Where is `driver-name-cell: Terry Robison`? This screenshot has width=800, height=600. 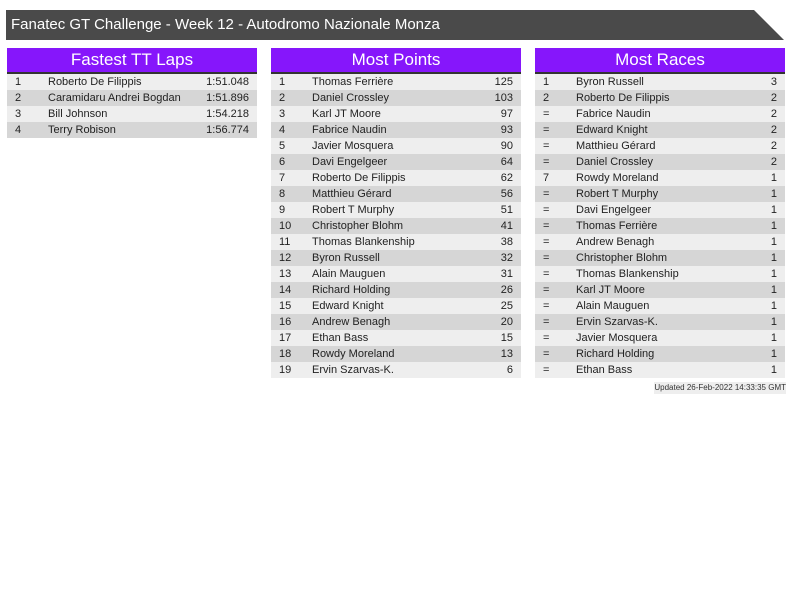 driver-name-cell: Terry Robison is located at coordinates (82, 130).